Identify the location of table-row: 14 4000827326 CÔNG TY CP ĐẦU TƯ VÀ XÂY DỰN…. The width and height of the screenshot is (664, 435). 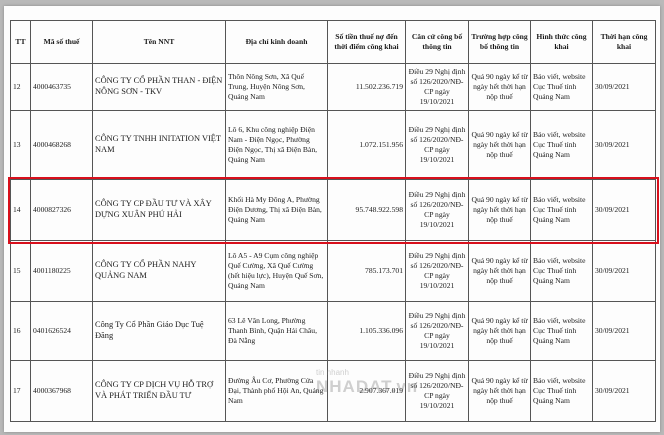
(333, 210).